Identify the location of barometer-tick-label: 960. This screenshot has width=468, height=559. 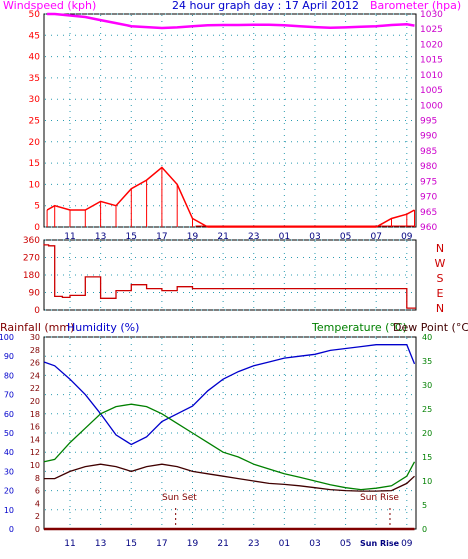
(428, 228).